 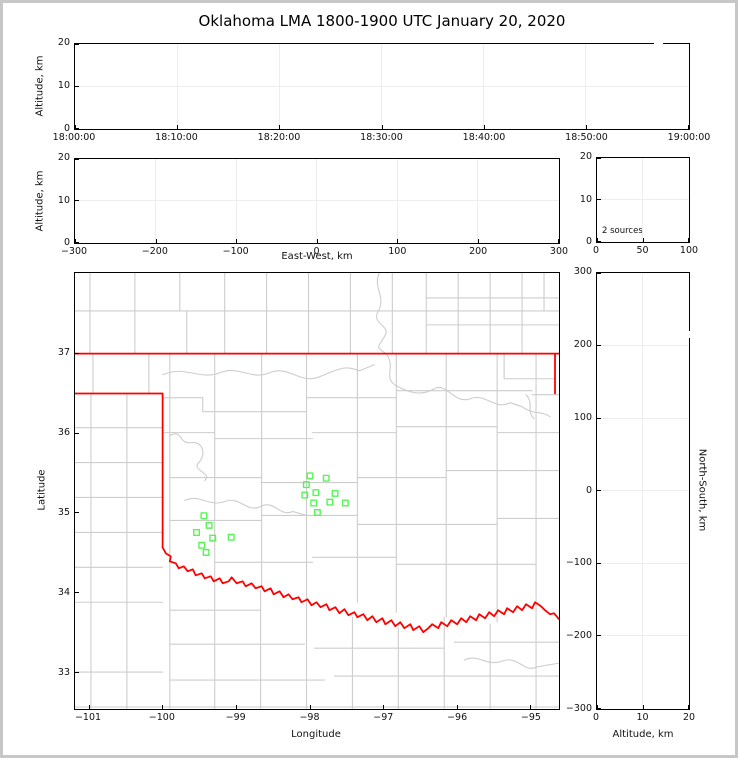 What do you see at coordinates (63, 352) in the screenshot?
I see `y-tick-label: 37` at bounding box center [63, 352].